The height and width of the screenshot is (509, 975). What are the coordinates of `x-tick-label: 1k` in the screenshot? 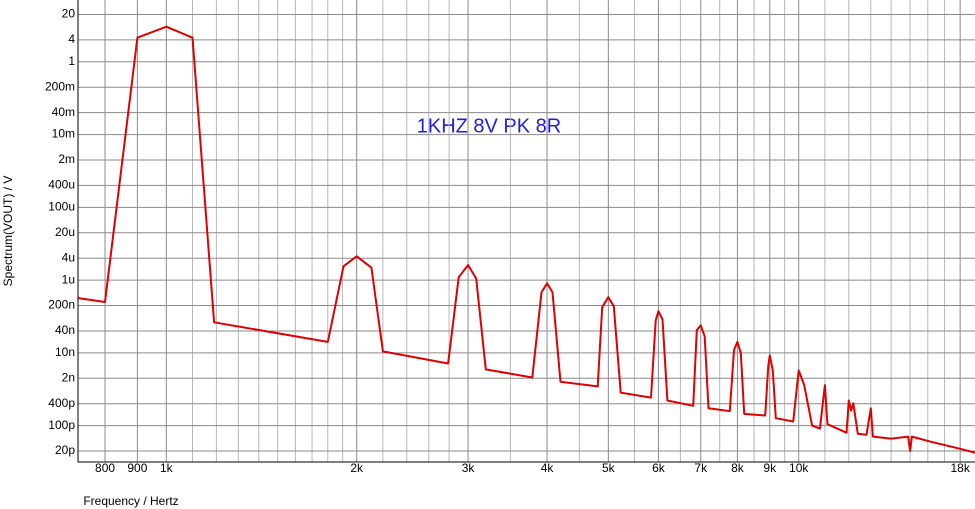 It's located at (167, 468).